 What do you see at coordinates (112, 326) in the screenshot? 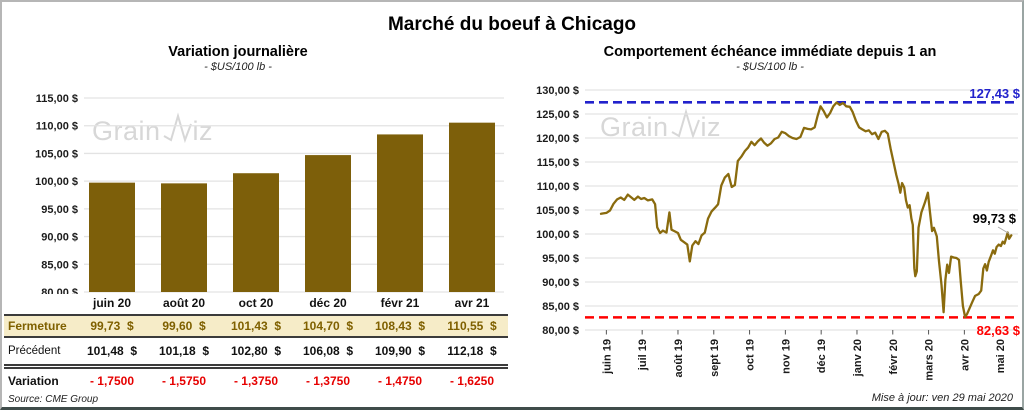
I see `cell-fermeture-juin-20: 99,73 $` at bounding box center [112, 326].